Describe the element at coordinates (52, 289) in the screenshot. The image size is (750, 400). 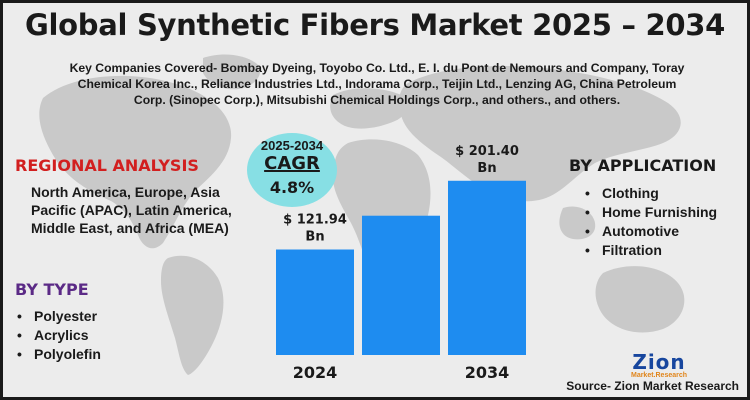
I see `by-type-title: BY TYPE` at that location.